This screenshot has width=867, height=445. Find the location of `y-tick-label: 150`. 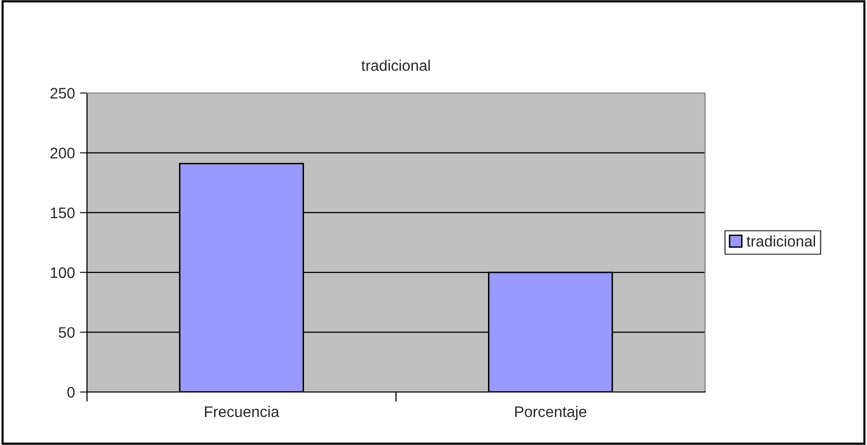

y-tick-label: 150 is located at coordinates (62, 212).